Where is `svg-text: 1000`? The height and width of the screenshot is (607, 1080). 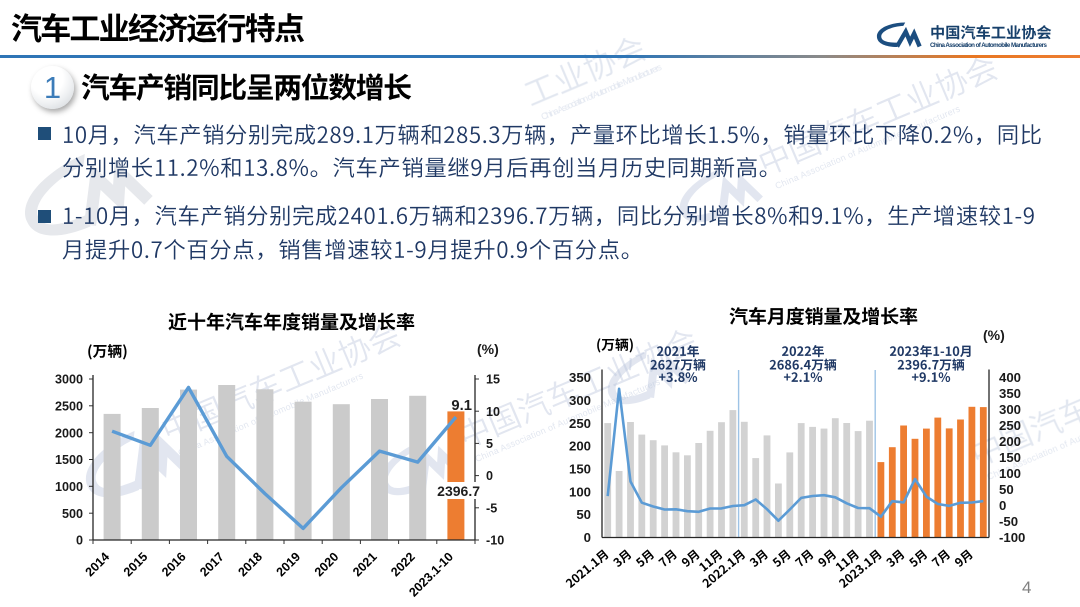 svg-text: 1000 is located at coordinates (69, 487).